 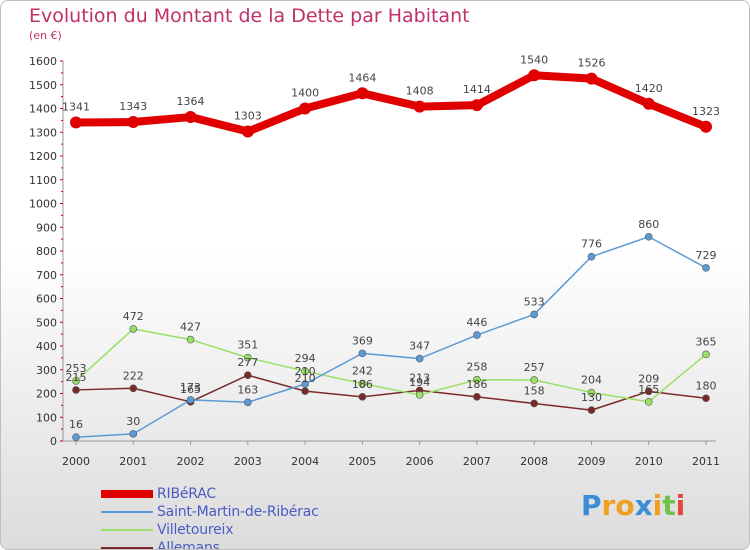 What do you see at coordinates (46, 346) in the screenshot?
I see `y-tick-label: 400` at bounding box center [46, 346].